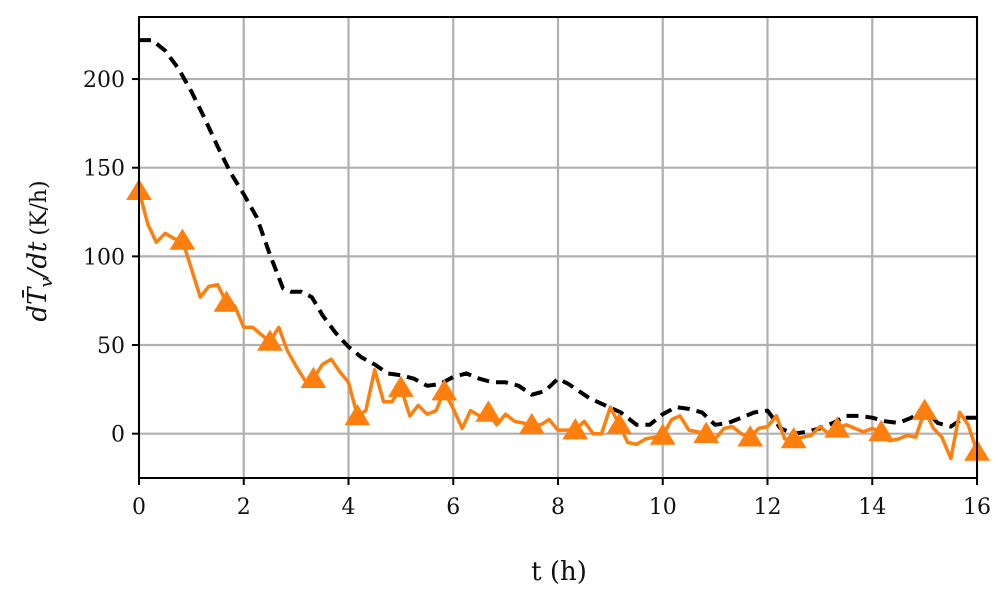 The height and width of the screenshot is (599, 998). Describe the element at coordinates (118, 435) in the screenshot. I see `y-tick-label: 0` at that location.